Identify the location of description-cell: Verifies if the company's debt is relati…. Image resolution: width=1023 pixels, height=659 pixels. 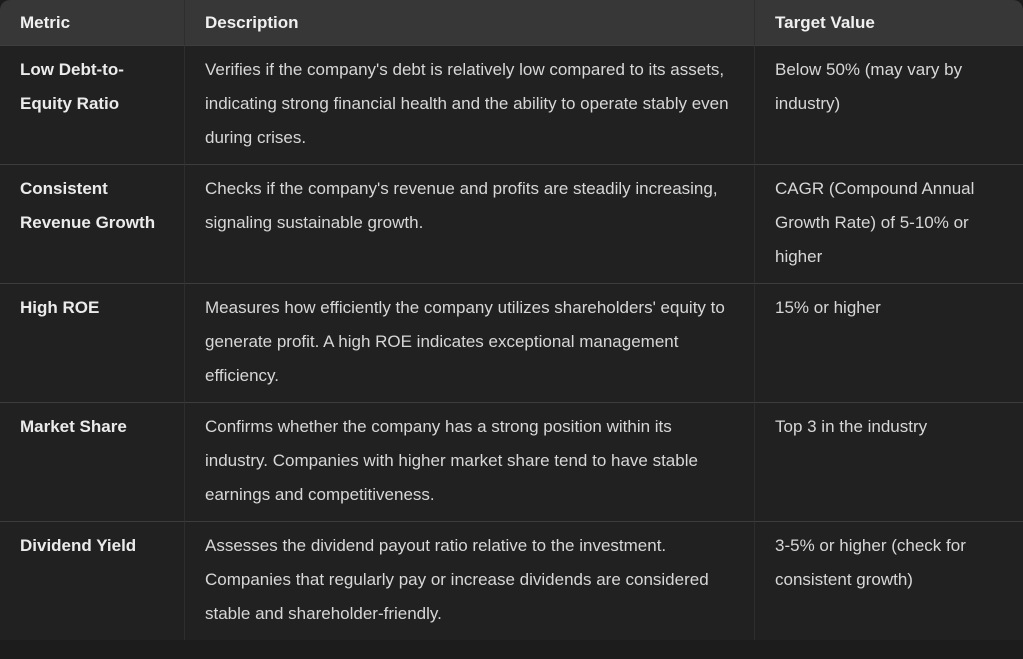
(470, 104).